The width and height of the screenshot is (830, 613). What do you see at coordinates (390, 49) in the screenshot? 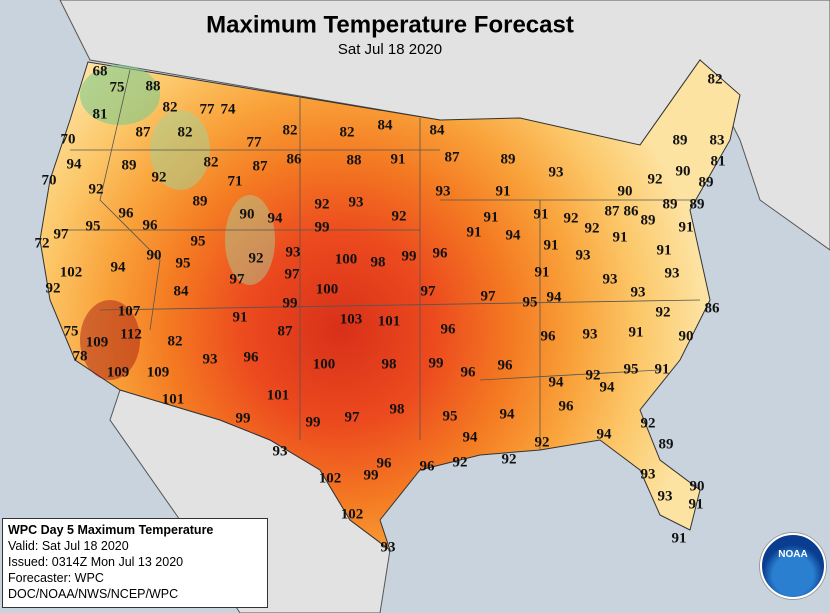
I see `subtitle: Sat Jul 18 2020` at bounding box center [390, 49].